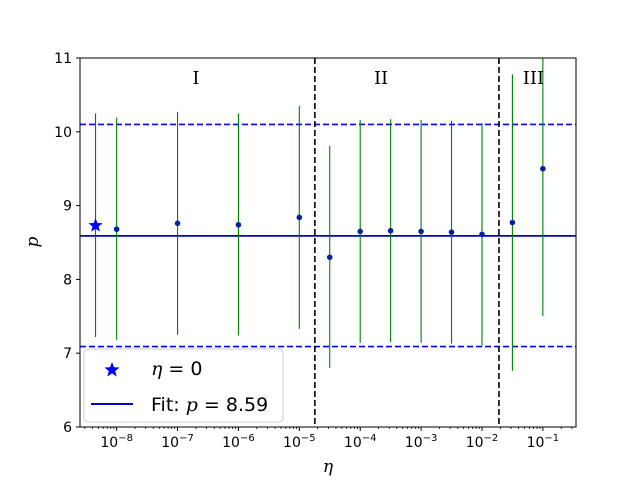  What do you see at coordinates (192, 405) in the screenshot?
I see `legend-fit-label-var: p` at bounding box center [192, 405].